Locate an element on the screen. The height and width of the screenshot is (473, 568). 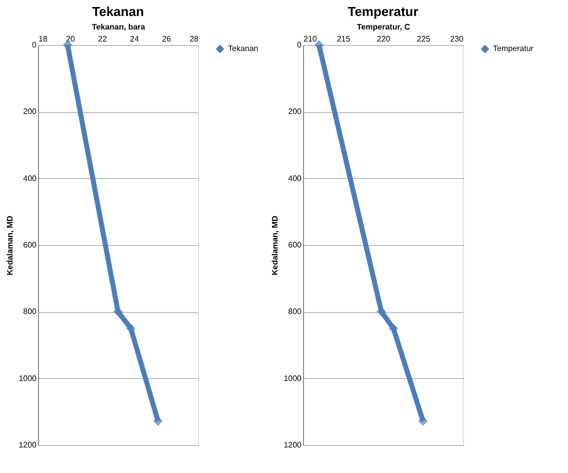
x-tick-label: 26 is located at coordinates (167, 39).